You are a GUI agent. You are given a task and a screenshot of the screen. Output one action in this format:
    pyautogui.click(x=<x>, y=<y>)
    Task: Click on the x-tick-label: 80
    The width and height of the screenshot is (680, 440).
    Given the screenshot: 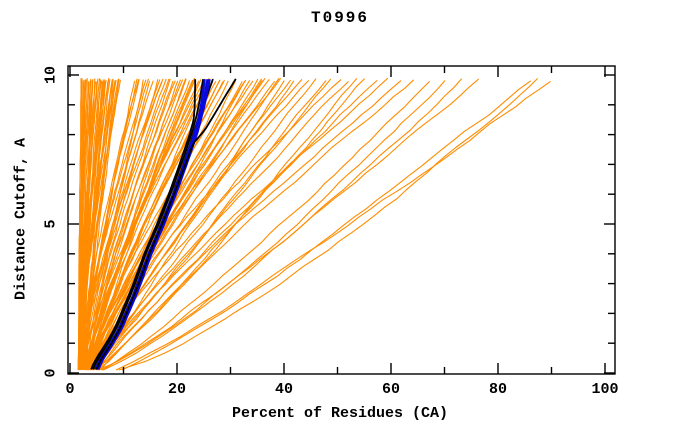 What is the action you would take?
    pyautogui.click(x=498, y=389)
    